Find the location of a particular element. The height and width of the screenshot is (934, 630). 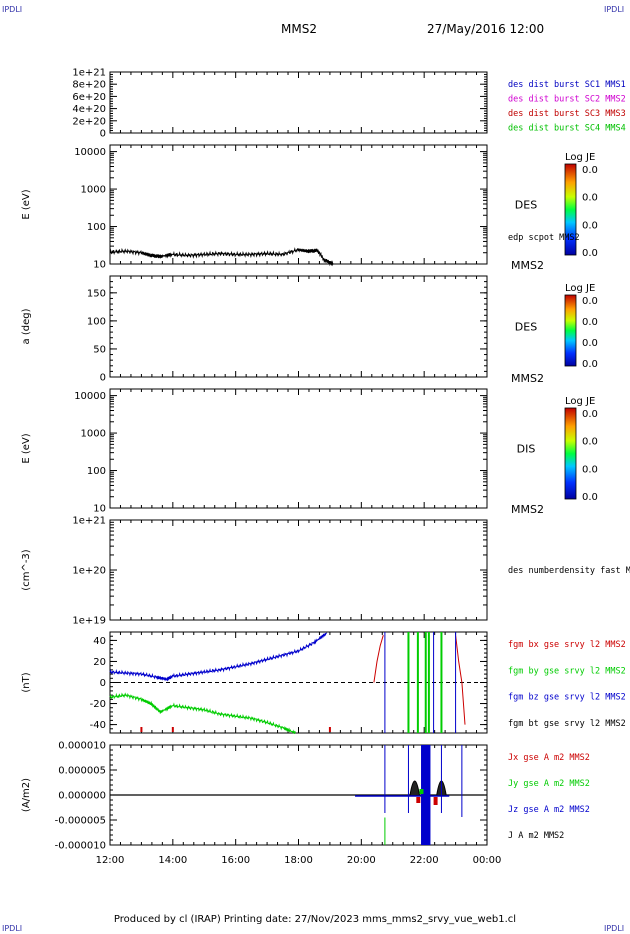

p6-ytick-label: 0 is located at coordinates (103, 683).